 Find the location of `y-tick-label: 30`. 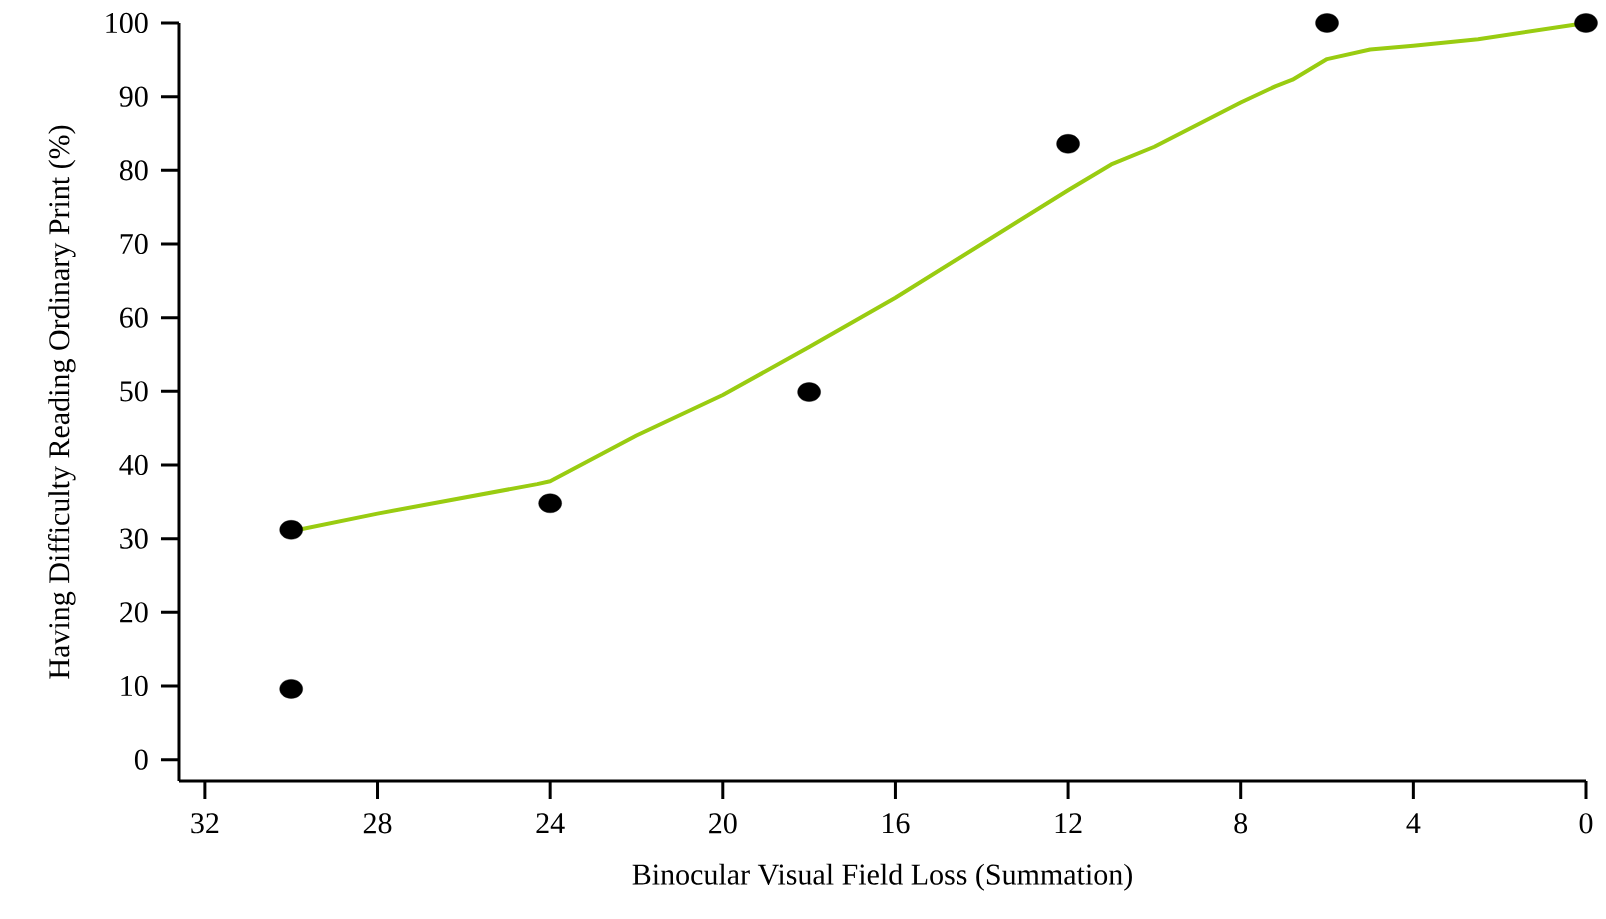

y-tick-label: 30 is located at coordinates (134, 538).